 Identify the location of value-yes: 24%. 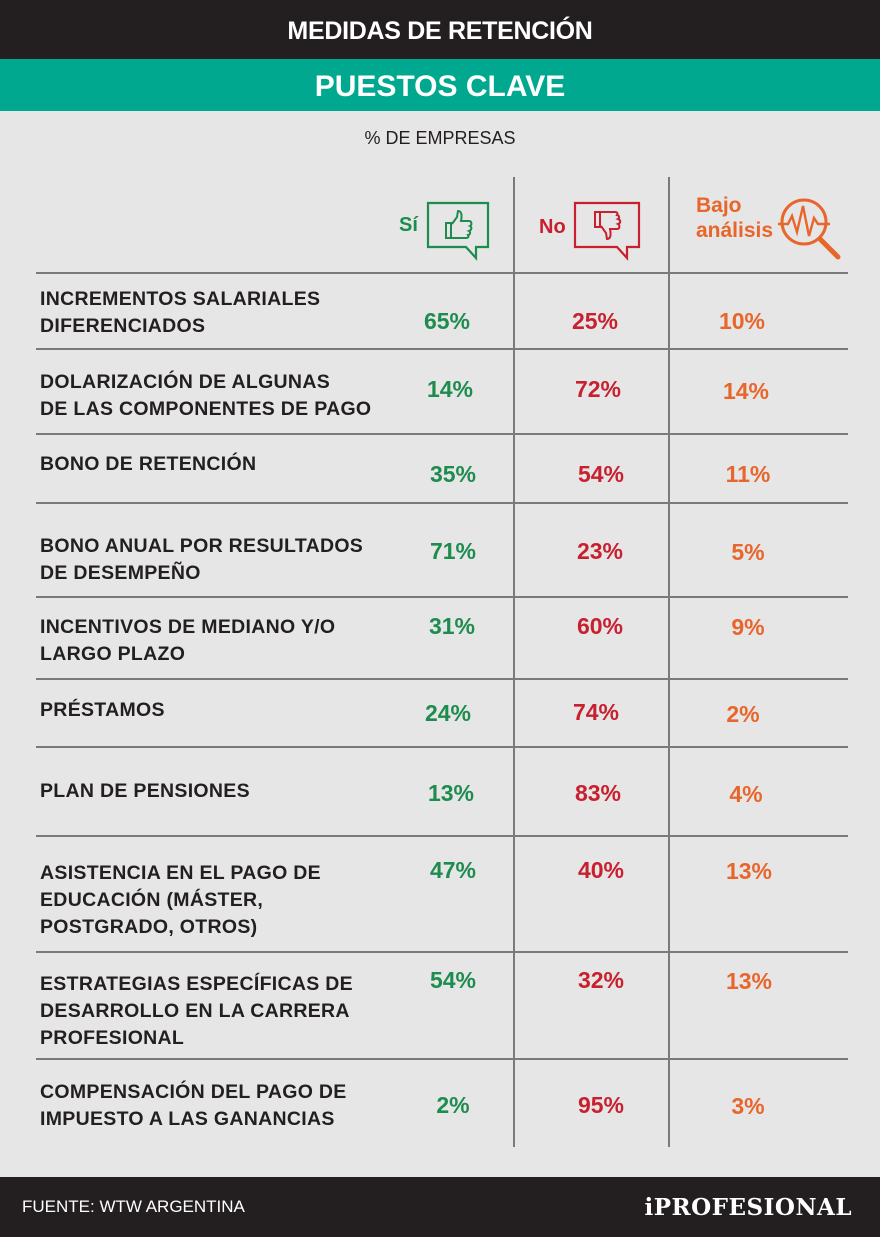
(448, 713).